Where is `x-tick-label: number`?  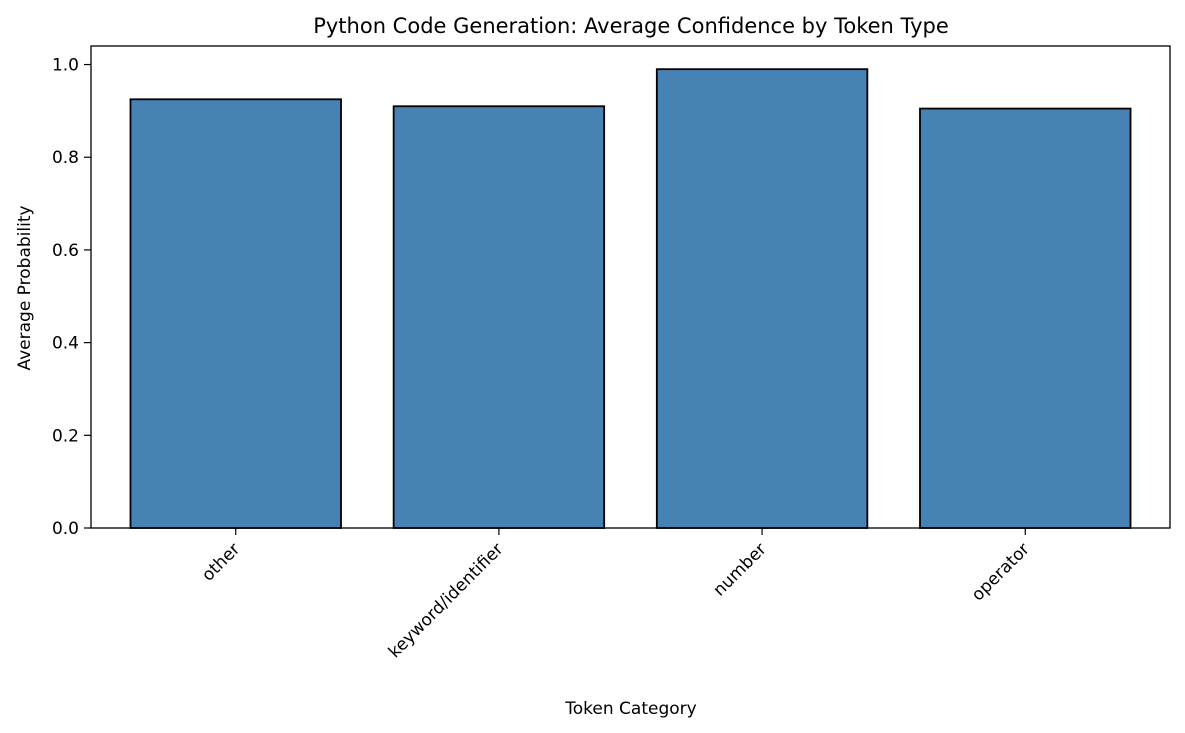
x-tick-label: number is located at coordinates (740, 569).